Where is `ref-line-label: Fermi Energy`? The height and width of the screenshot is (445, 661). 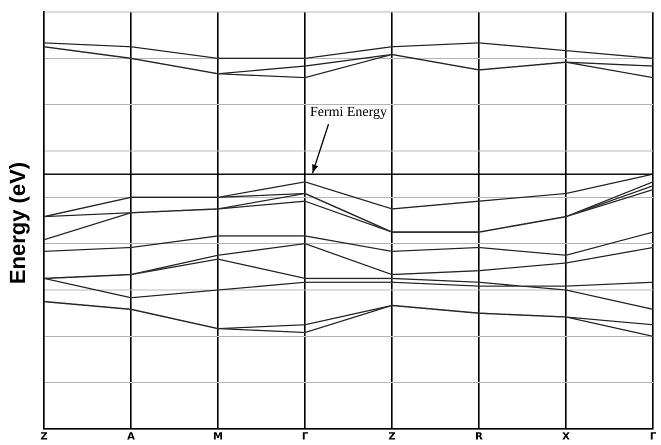
ref-line-label: Fermi Energy is located at coordinates (349, 112).